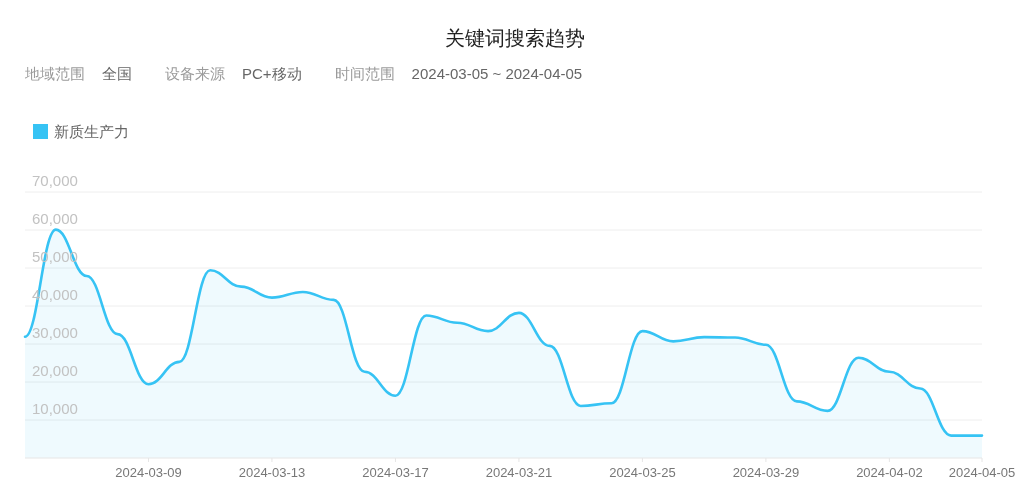 This screenshot has height=483, width=1024. Describe the element at coordinates (55, 73) in the screenshot. I see `annotation: 地域范围` at that location.